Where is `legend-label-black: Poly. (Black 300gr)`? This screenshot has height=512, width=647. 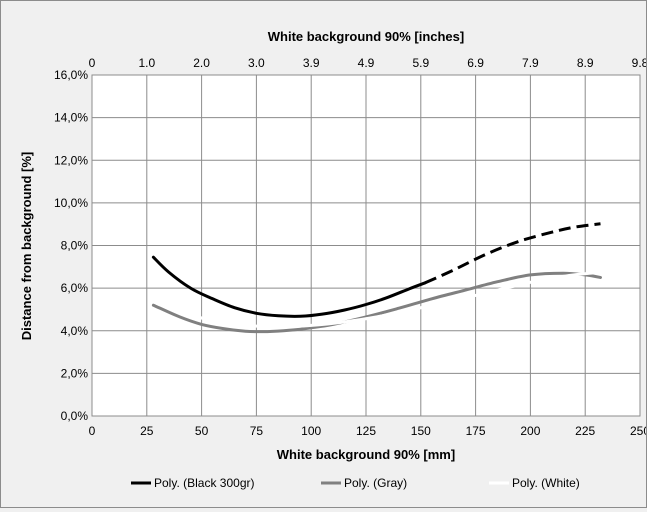 legend-label-black: Poly. (Black 300gr) is located at coordinates (204, 483).